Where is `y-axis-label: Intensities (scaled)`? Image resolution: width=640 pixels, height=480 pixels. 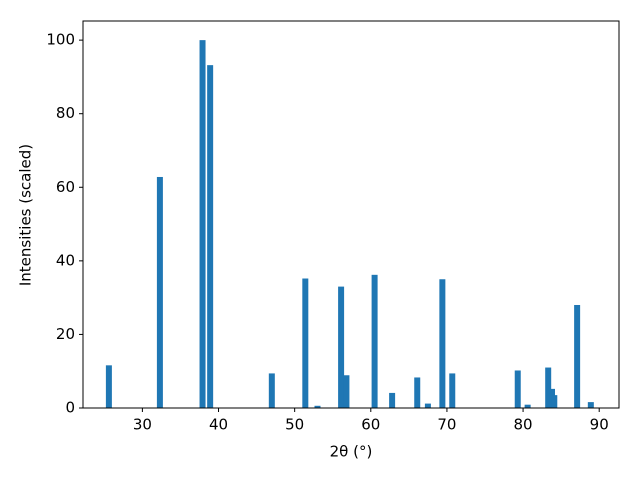 y-axis-label: Intensities (scaled) is located at coordinates (26, 215).